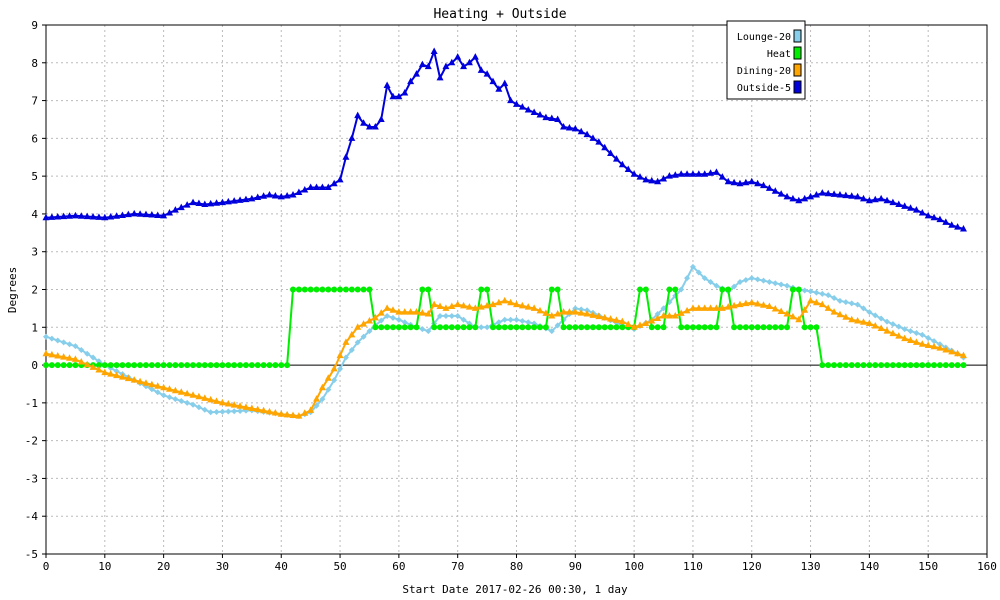 The image size is (1000, 600). Describe the element at coordinates (34, 138) in the screenshot. I see `y-tick-label: 6` at that location.